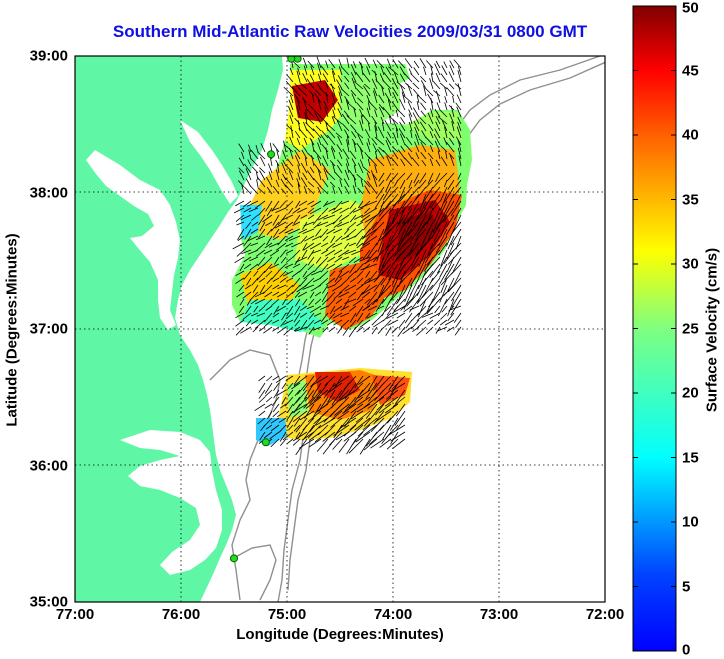  I want to click on colorbar-tick-label: 15, so click(690, 457).